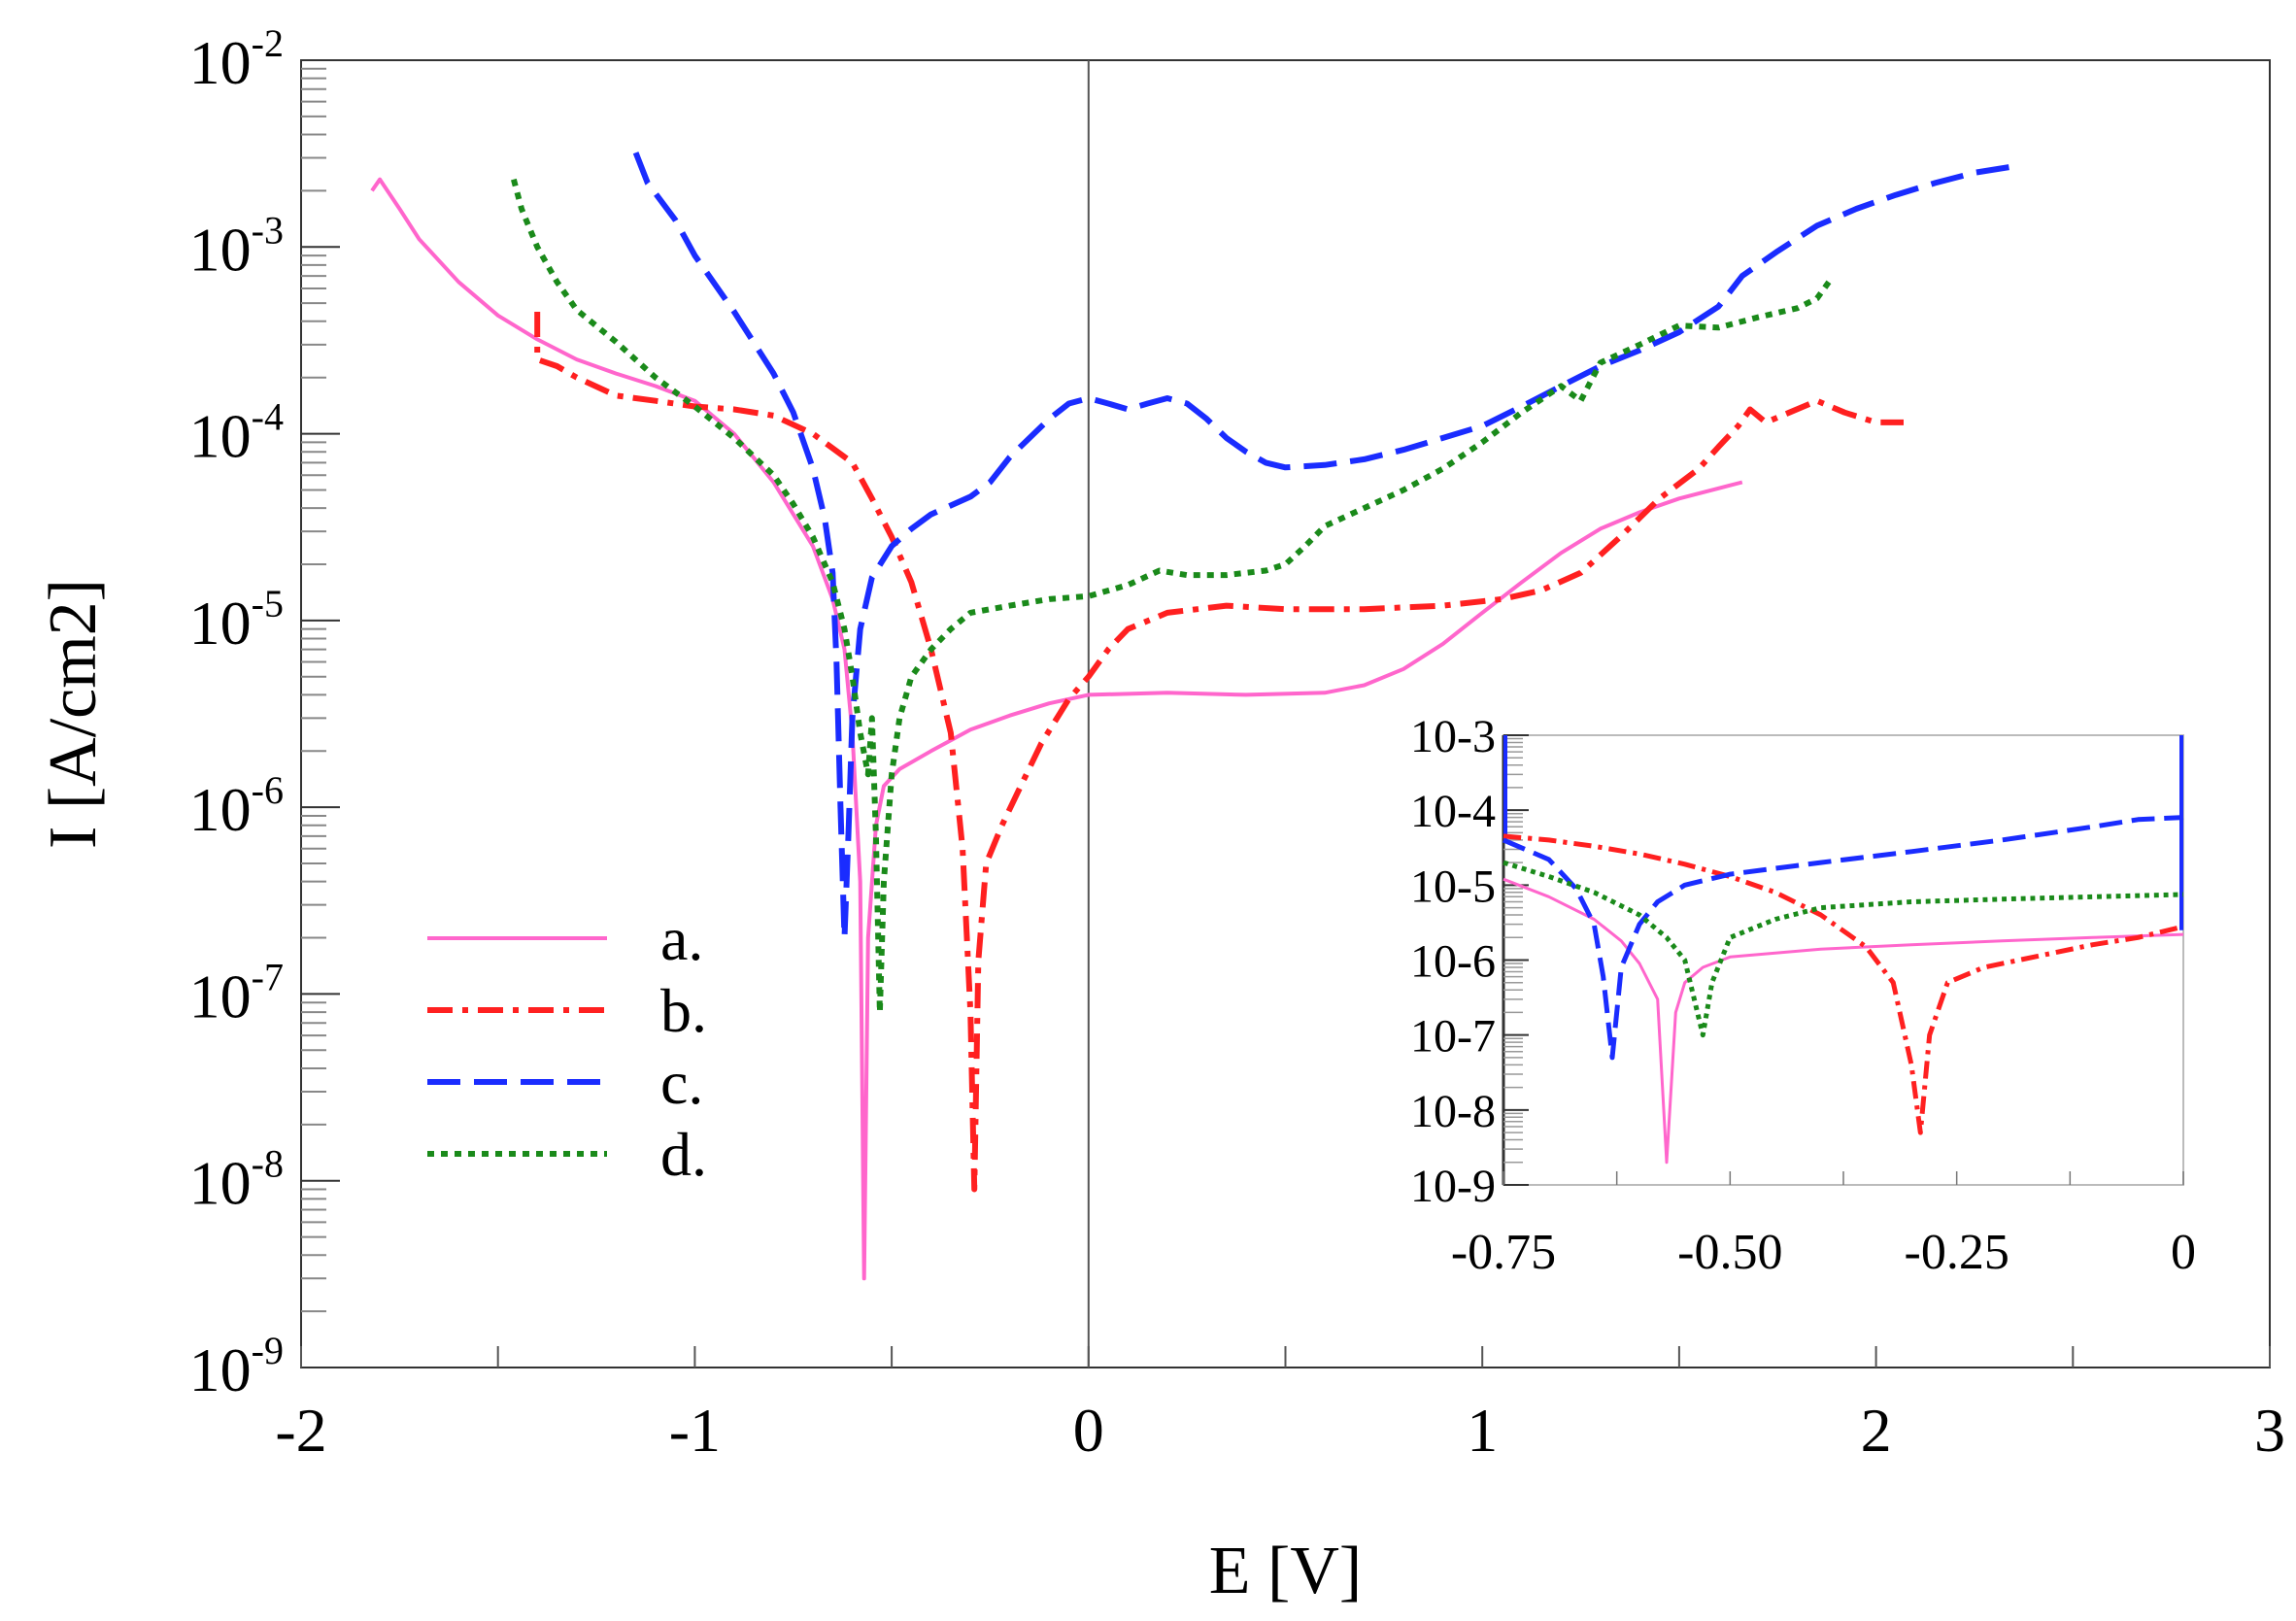 The height and width of the screenshot is (1621, 2296). Describe the element at coordinates (2183, 1252) in the screenshot. I see `inset-x-tick-label: 0` at that location.